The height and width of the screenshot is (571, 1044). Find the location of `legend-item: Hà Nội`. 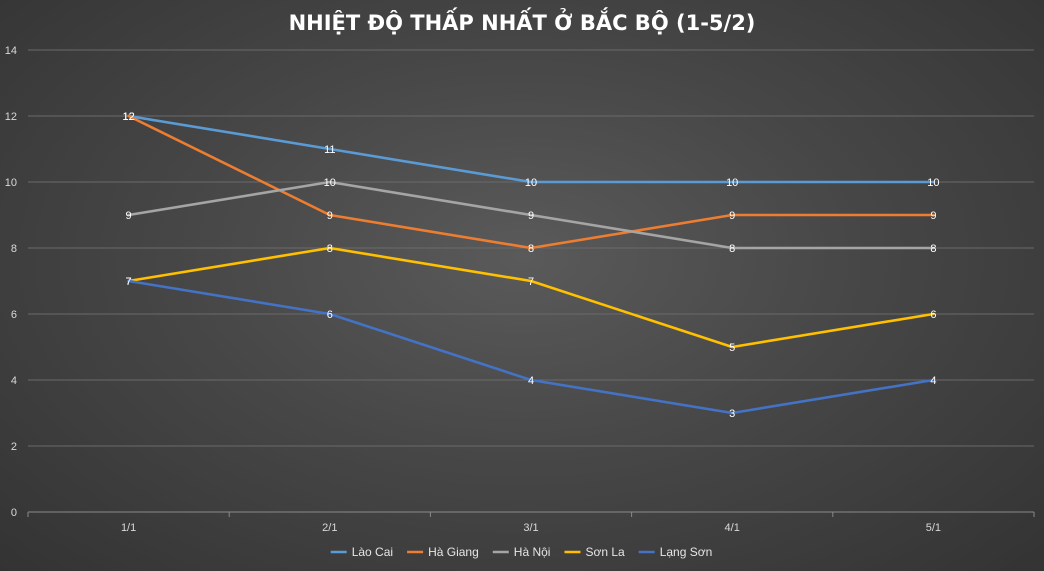

legend-item: Hà Nội is located at coordinates (521, 552).